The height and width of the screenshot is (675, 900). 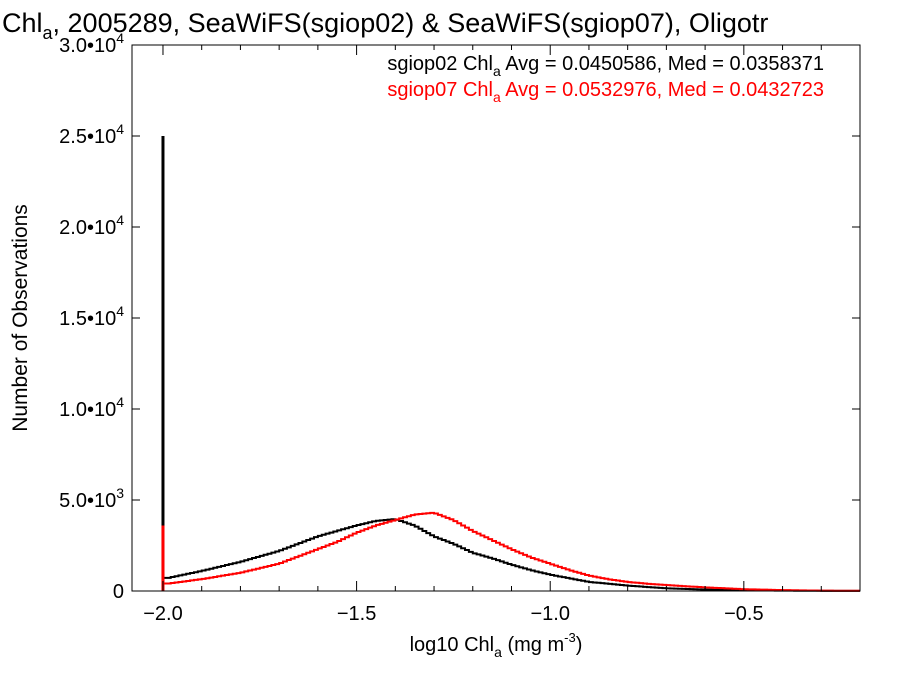 What do you see at coordinates (91, 498) in the screenshot?
I see `y-tick-label: 5.0•103` at bounding box center [91, 498].